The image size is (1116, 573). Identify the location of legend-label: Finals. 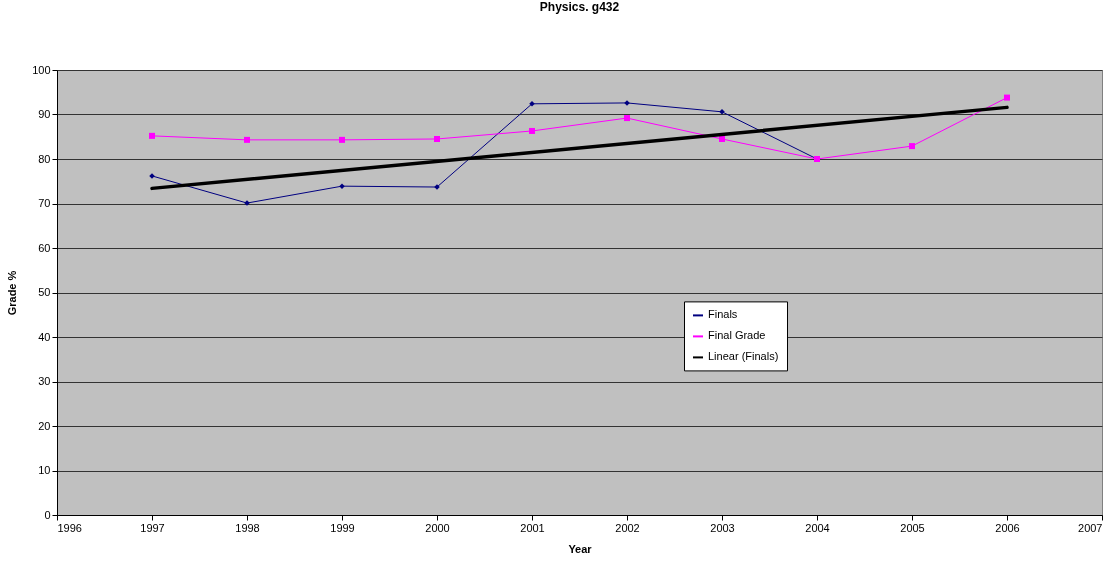
(723, 314).